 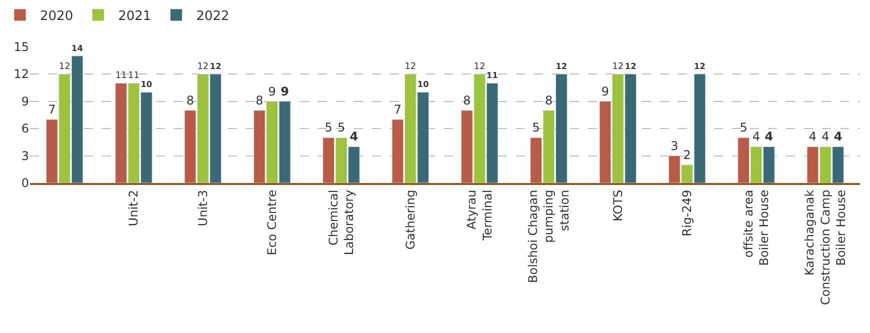 I want to click on data-label: 2, so click(x=687, y=155).